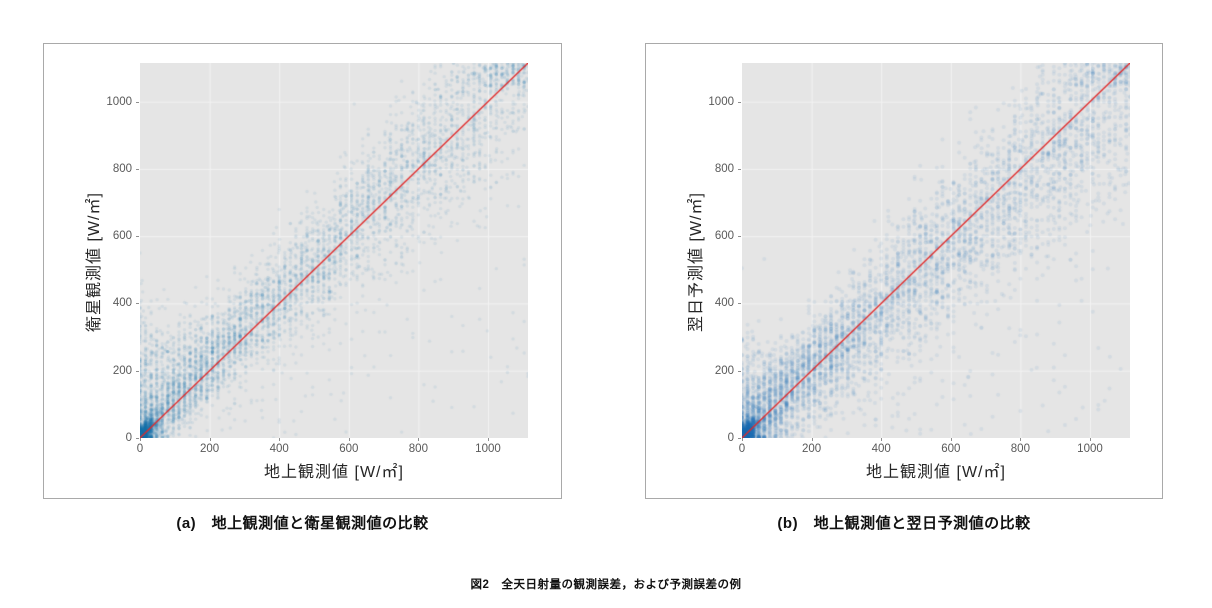  Describe the element at coordinates (94, 262) in the screenshot. I see `figure-a-y-axis-label: 衛星観測値 [W/㎡]` at that location.